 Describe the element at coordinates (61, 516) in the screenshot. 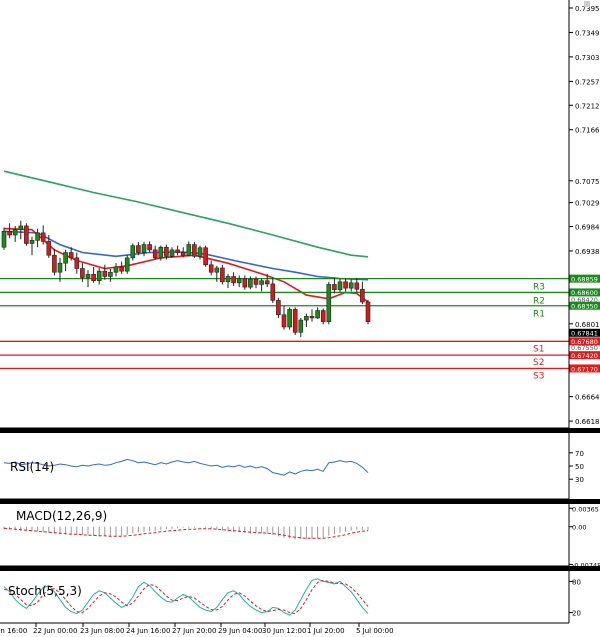

I see `macd-title: MACD(12,26,9)` at that location.